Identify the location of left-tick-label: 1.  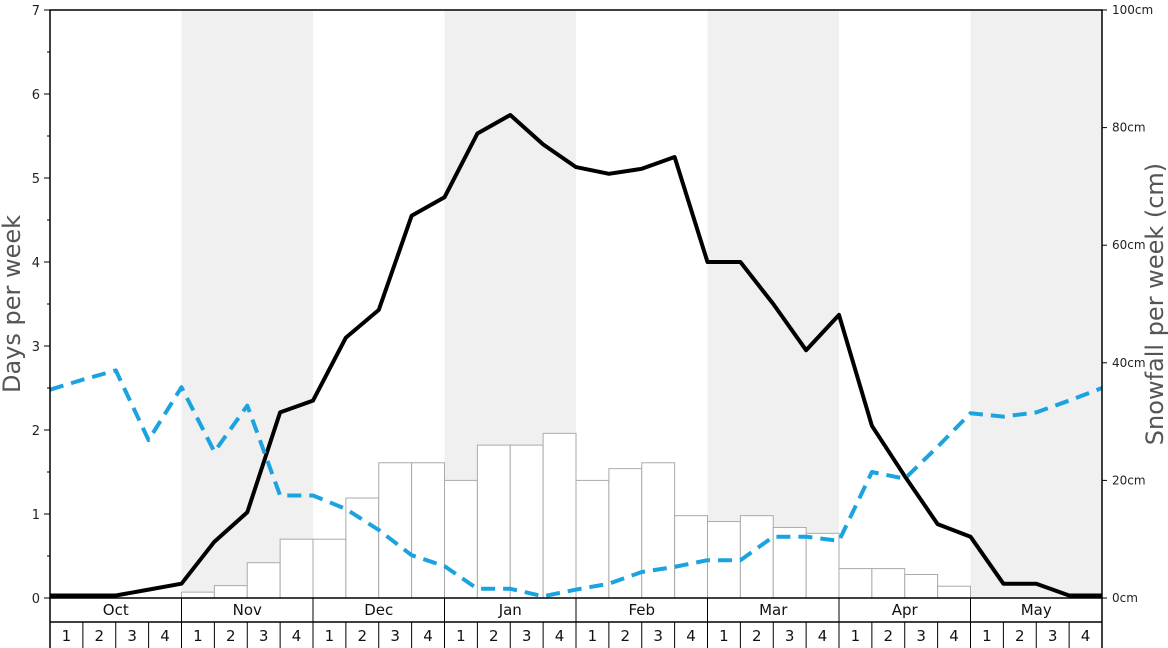
(36, 515).